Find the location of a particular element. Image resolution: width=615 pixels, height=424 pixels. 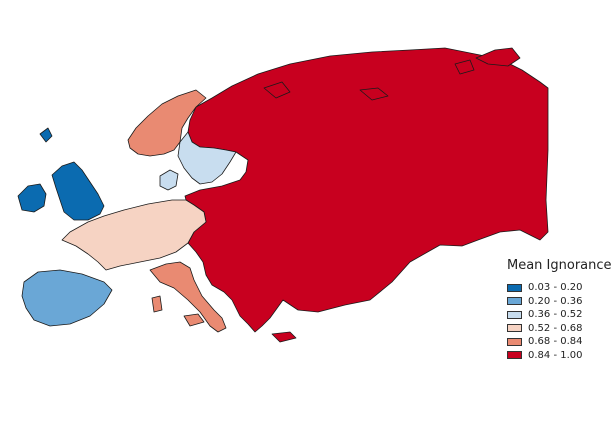

legend-label: 0.68 - 0.84 is located at coordinates (555, 342).